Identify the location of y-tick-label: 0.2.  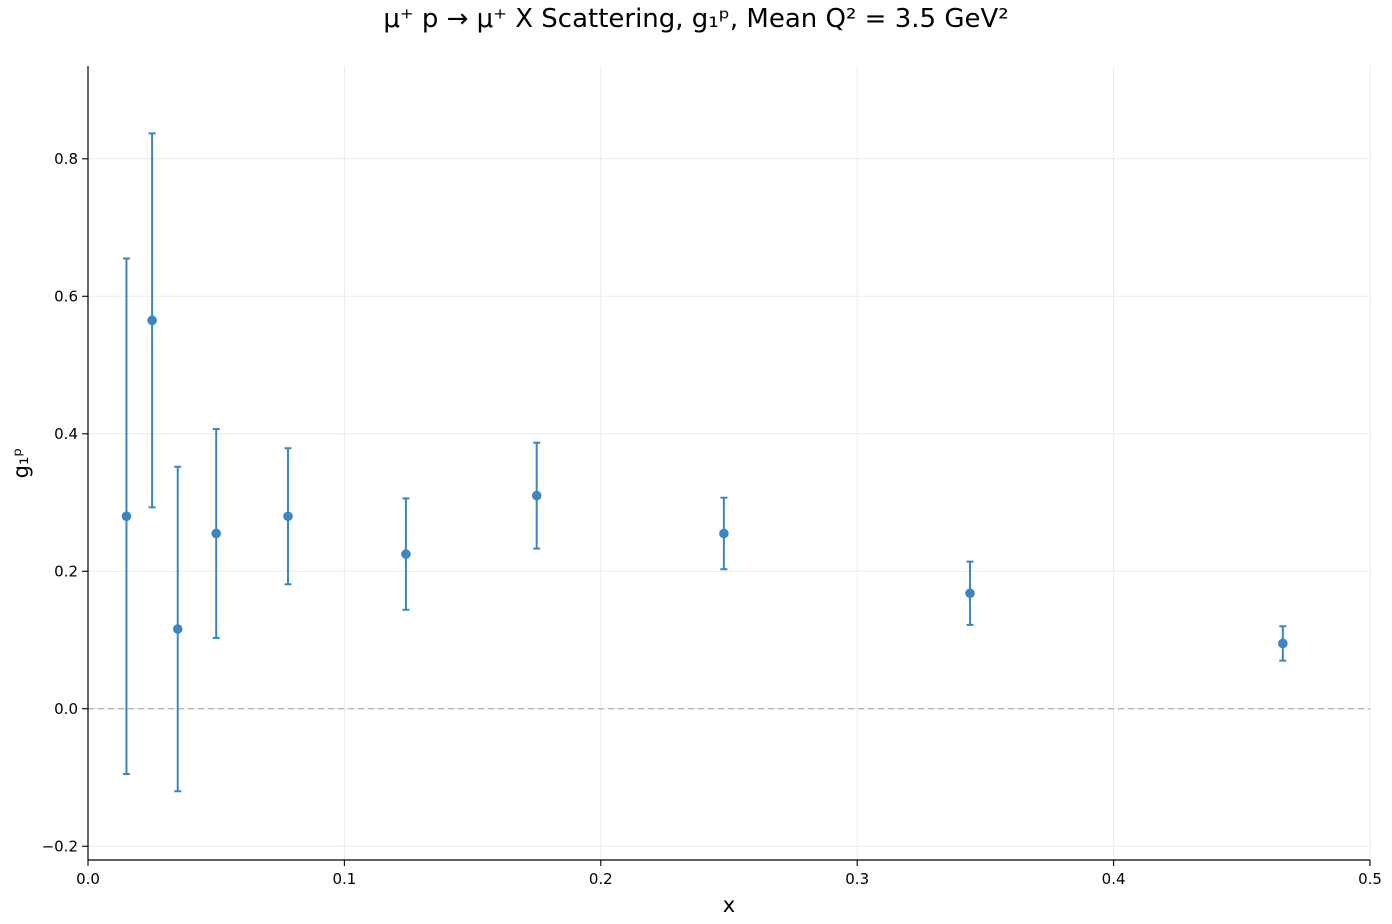
(66, 571).